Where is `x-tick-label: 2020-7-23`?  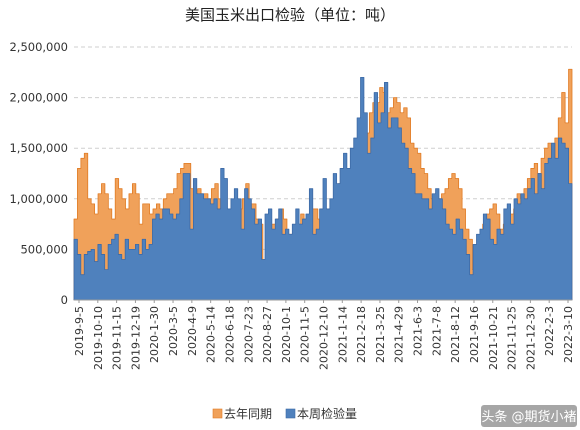
x-tick-label: 2020-7-23 is located at coordinates (248, 334).